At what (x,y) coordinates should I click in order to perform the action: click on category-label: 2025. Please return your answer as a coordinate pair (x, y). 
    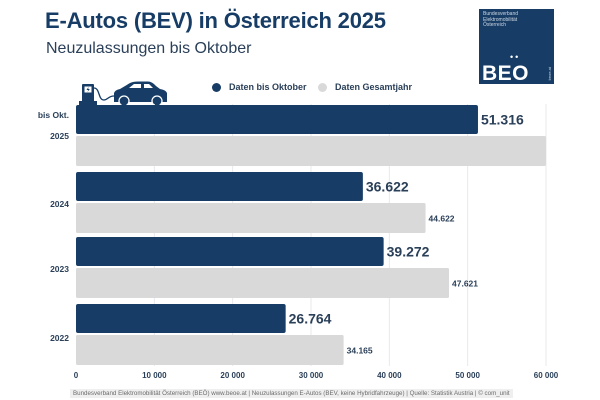
    Looking at the image, I should click on (59, 136).